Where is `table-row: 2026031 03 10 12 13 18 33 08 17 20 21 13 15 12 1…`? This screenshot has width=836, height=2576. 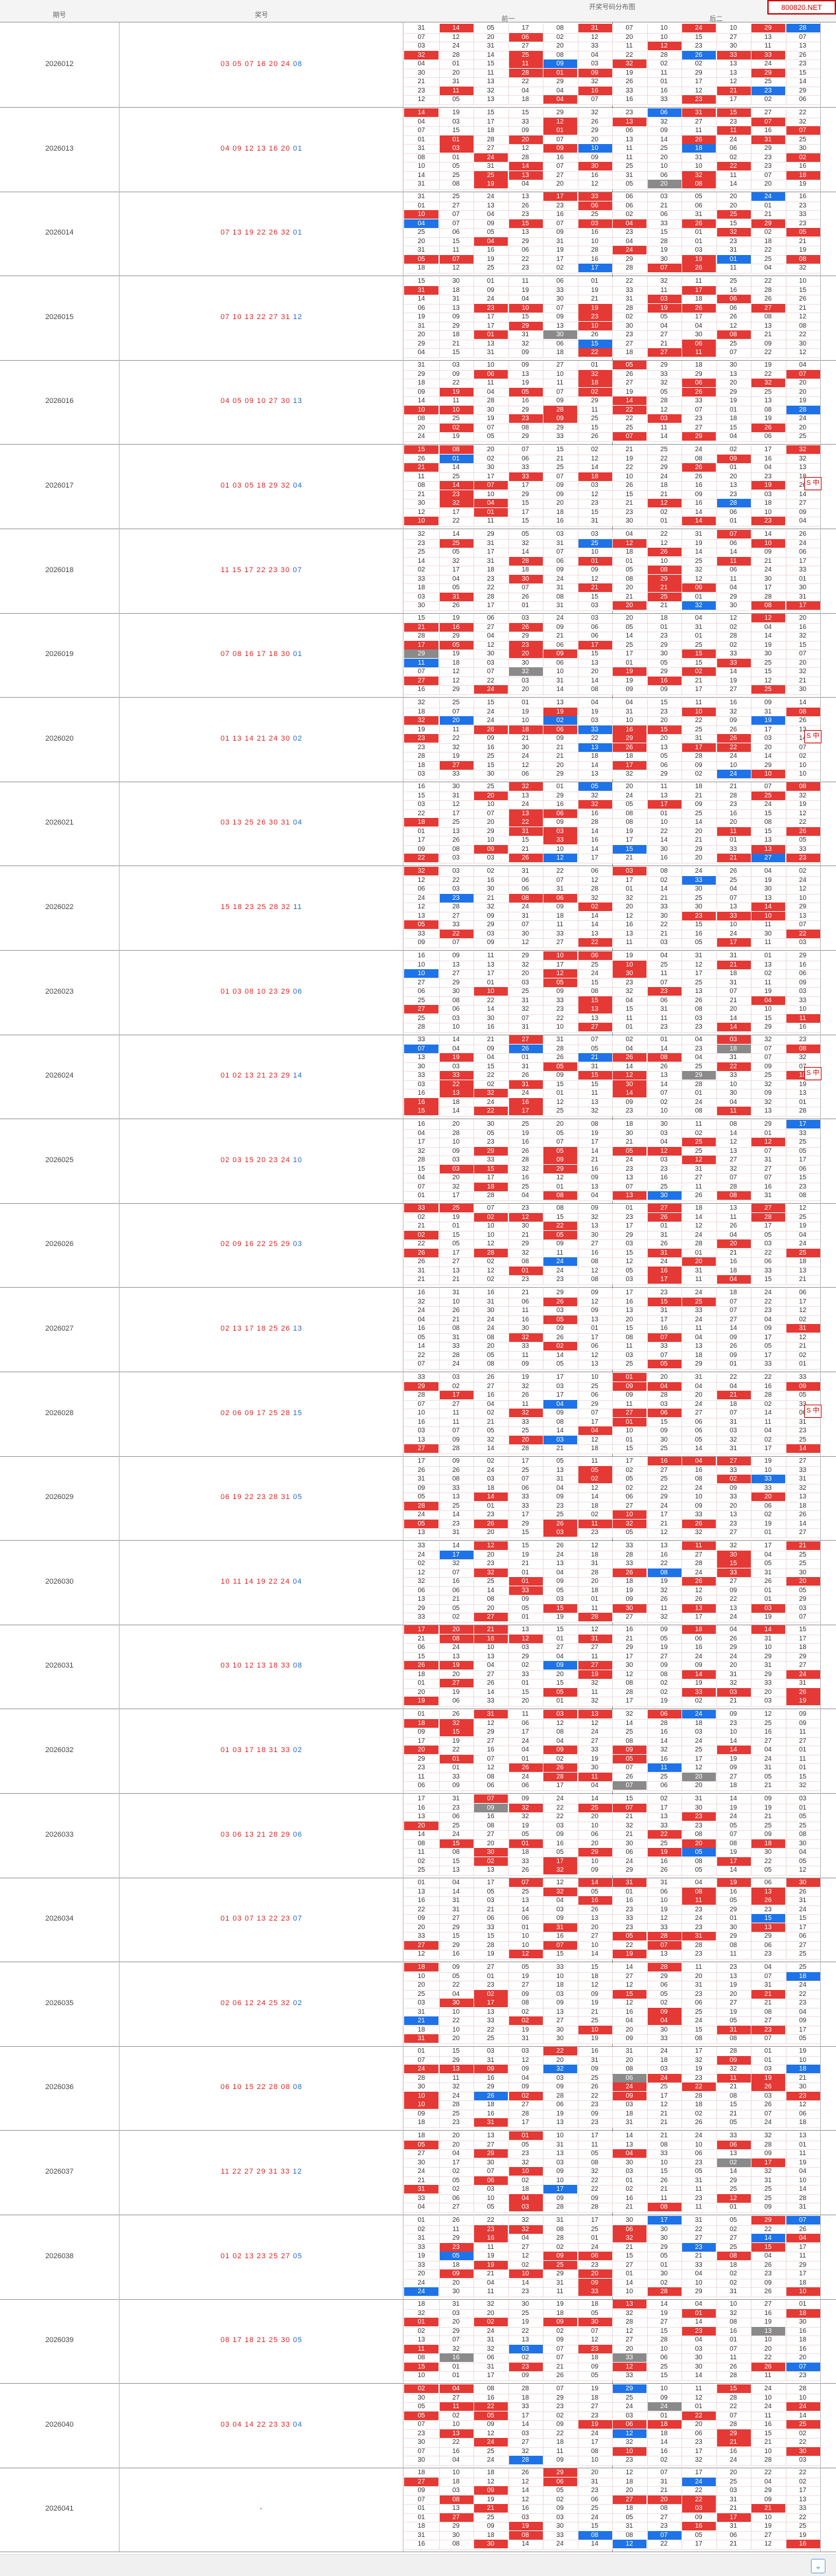
table-row: 2026031 03 10 12 13 18 33 08 17 20 21 13 15 12 1… is located at coordinates (418, 1666).